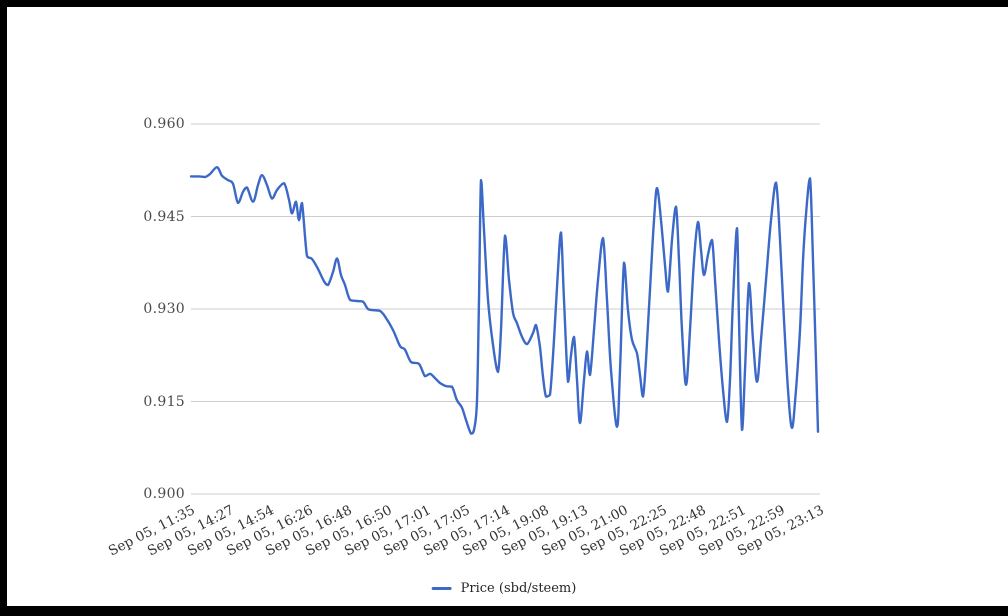  What do you see at coordinates (164, 494) in the screenshot?
I see `y-axis-tick-label: 0.900` at bounding box center [164, 494].